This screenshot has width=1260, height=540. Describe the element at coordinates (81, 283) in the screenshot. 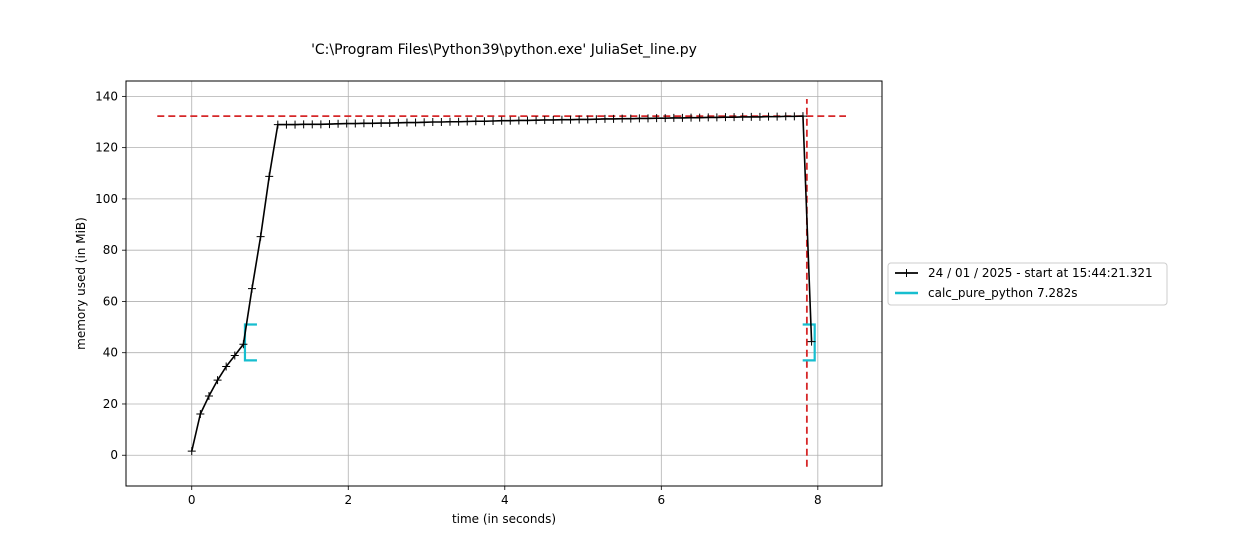

I see `y-axis-label: memory used (in MiB)` at that location.